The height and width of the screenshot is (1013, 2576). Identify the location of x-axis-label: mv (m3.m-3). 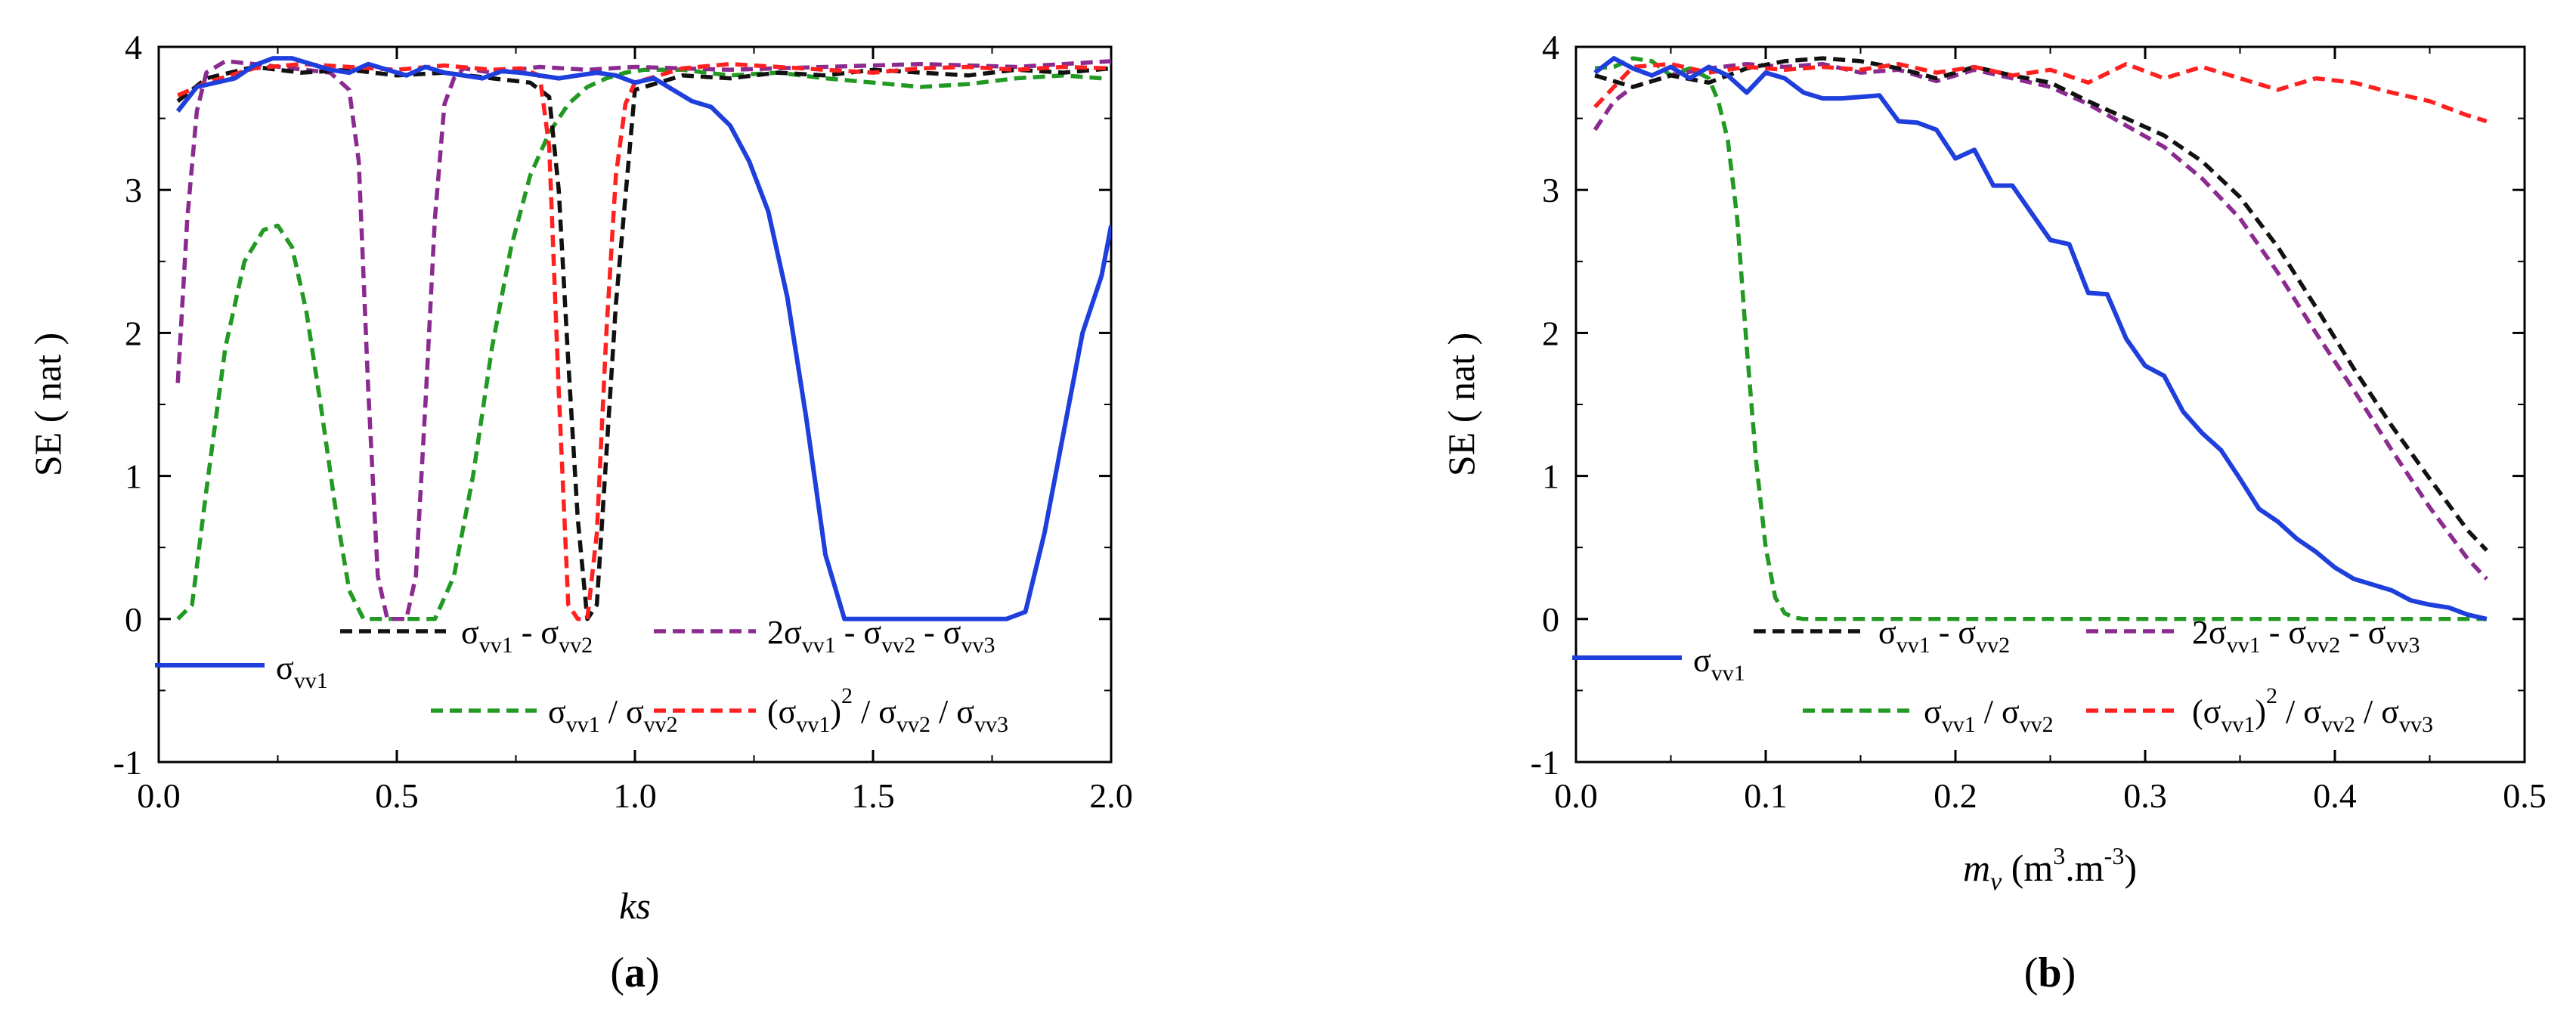
(2050, 869).